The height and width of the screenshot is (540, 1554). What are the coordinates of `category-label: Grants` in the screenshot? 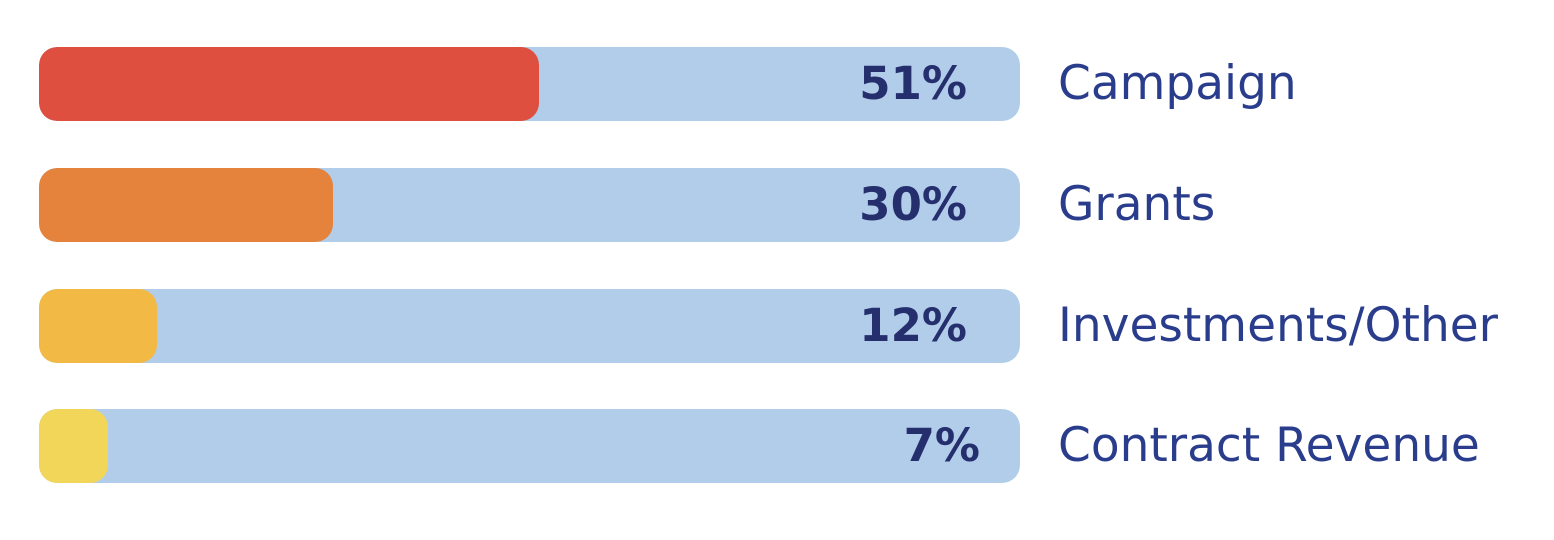 It's located at (1137, 204).